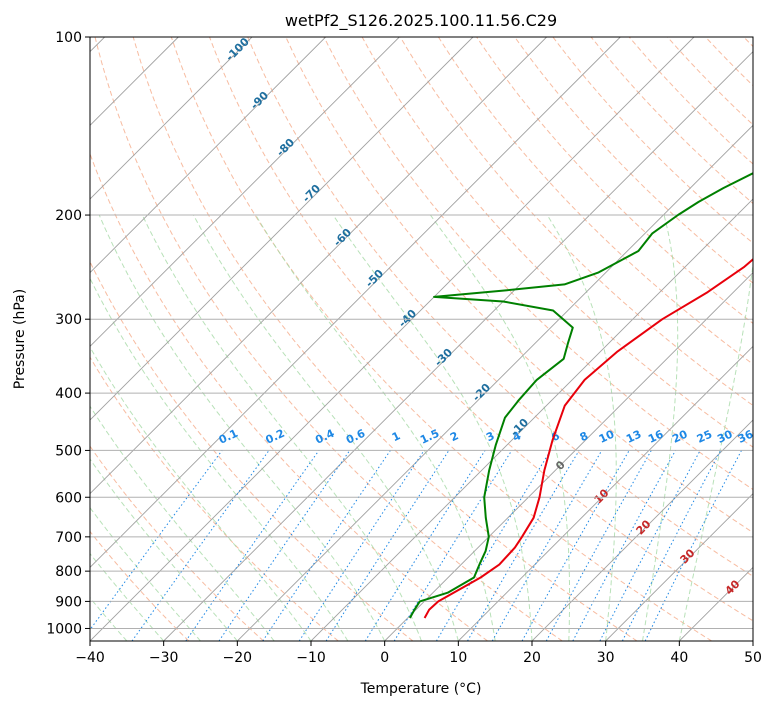  What do you see at coordinates (606, 658) in the screenshot?
I see `x-tick-label: 30` at bounding box center [606, 658].